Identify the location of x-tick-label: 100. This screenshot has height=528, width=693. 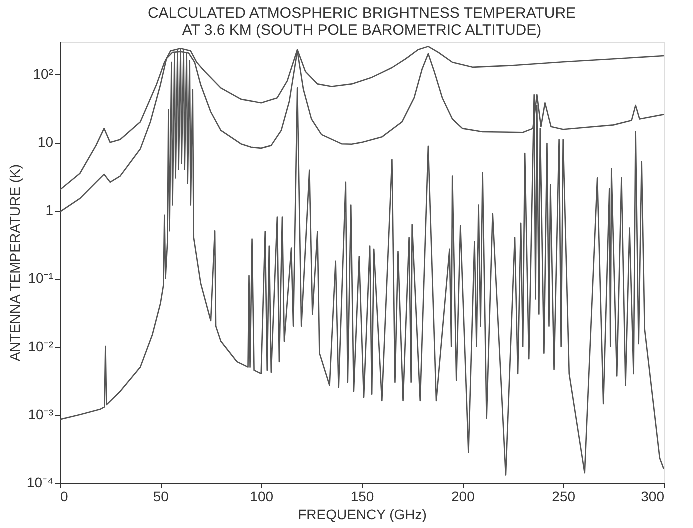
(262, 496).